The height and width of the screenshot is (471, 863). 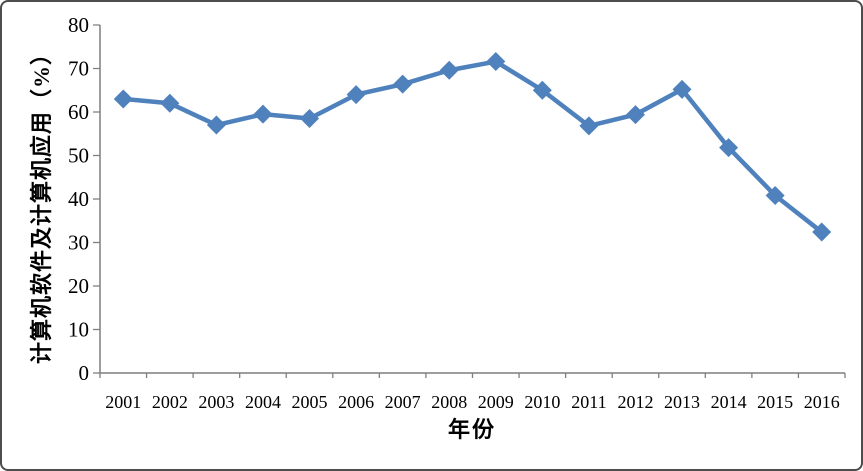 I want to click on x-tick-label: 2002, so click(x=170, y=402).